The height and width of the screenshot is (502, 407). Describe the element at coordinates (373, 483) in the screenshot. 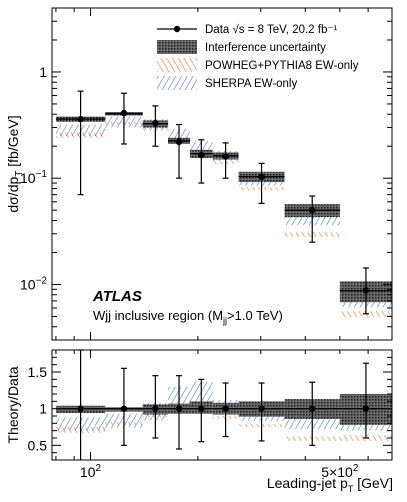

I see `x-axis-label-unit: [GeV]` at that location.